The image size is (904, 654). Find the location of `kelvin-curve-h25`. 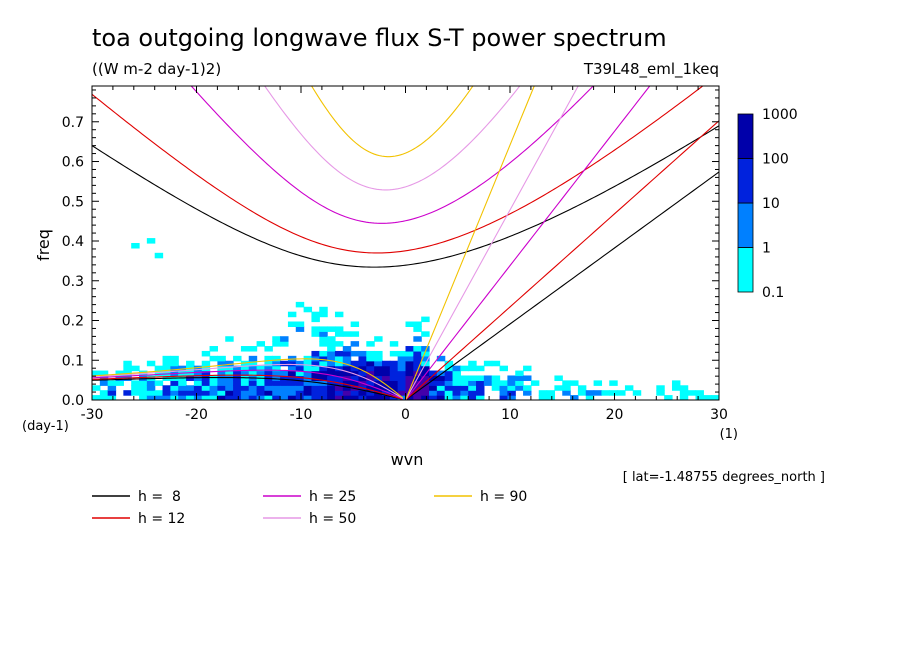

kelvin-curve-h25 is located at coordinates (528, 243).